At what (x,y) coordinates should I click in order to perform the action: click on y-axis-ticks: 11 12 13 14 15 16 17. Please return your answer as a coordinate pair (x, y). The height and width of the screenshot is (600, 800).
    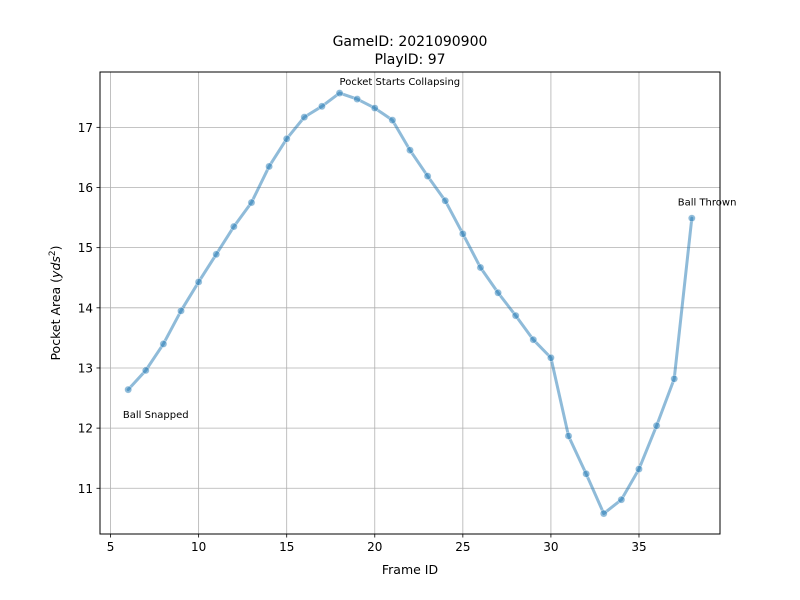
    Looking at the image, I should click on (89, 308).